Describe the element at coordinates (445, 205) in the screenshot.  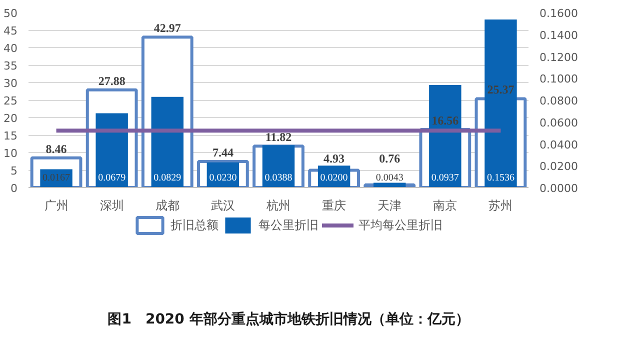
I see `x-tick-label: 南京` at that location.